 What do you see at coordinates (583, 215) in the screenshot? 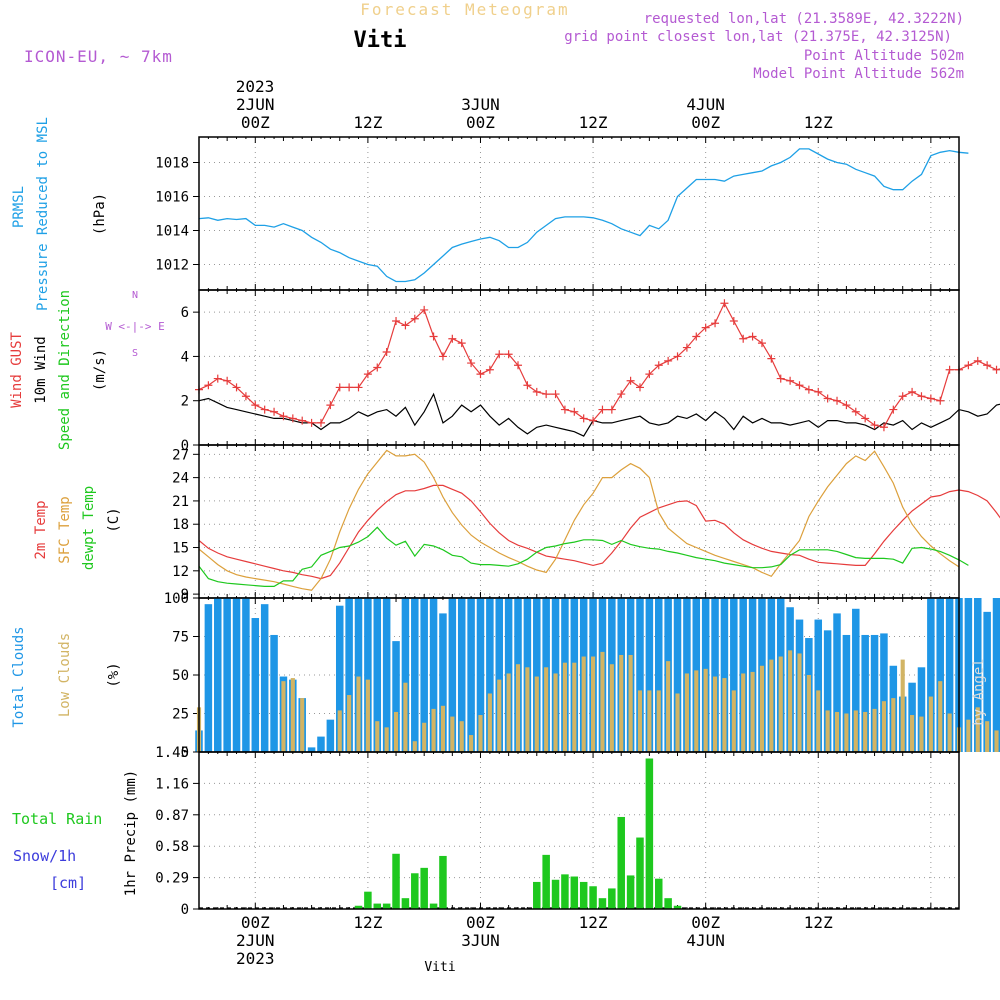
I see `pressure-series-line` at bounding box center [583, 215].